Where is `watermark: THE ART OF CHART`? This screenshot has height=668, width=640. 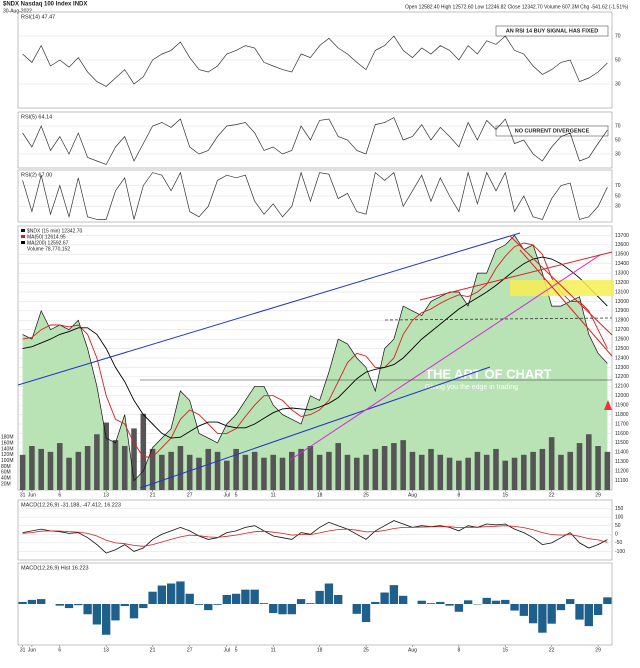 watermark: THE ART OF CHART is located at coordinates (488, 373).